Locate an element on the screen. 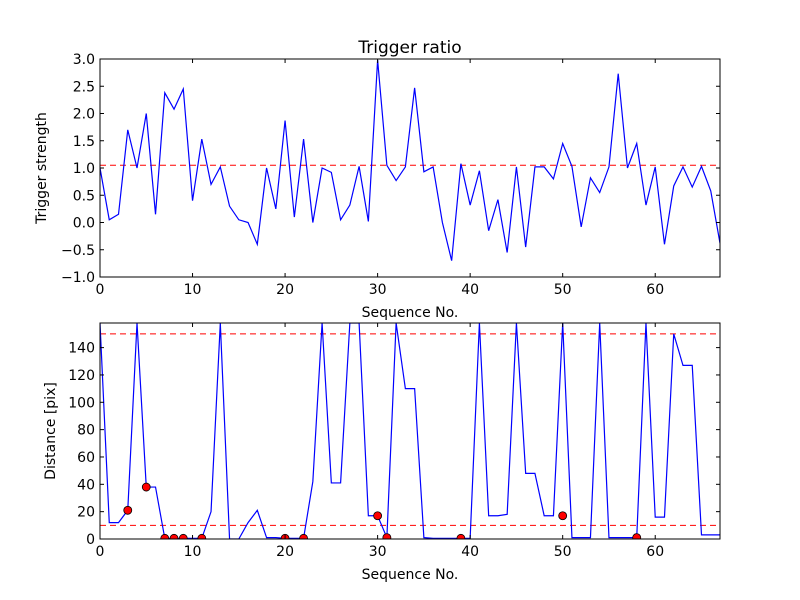 This screenshot has width=800, height=600. y-tick-label: 0.0 is located at coordinates (84, 224).